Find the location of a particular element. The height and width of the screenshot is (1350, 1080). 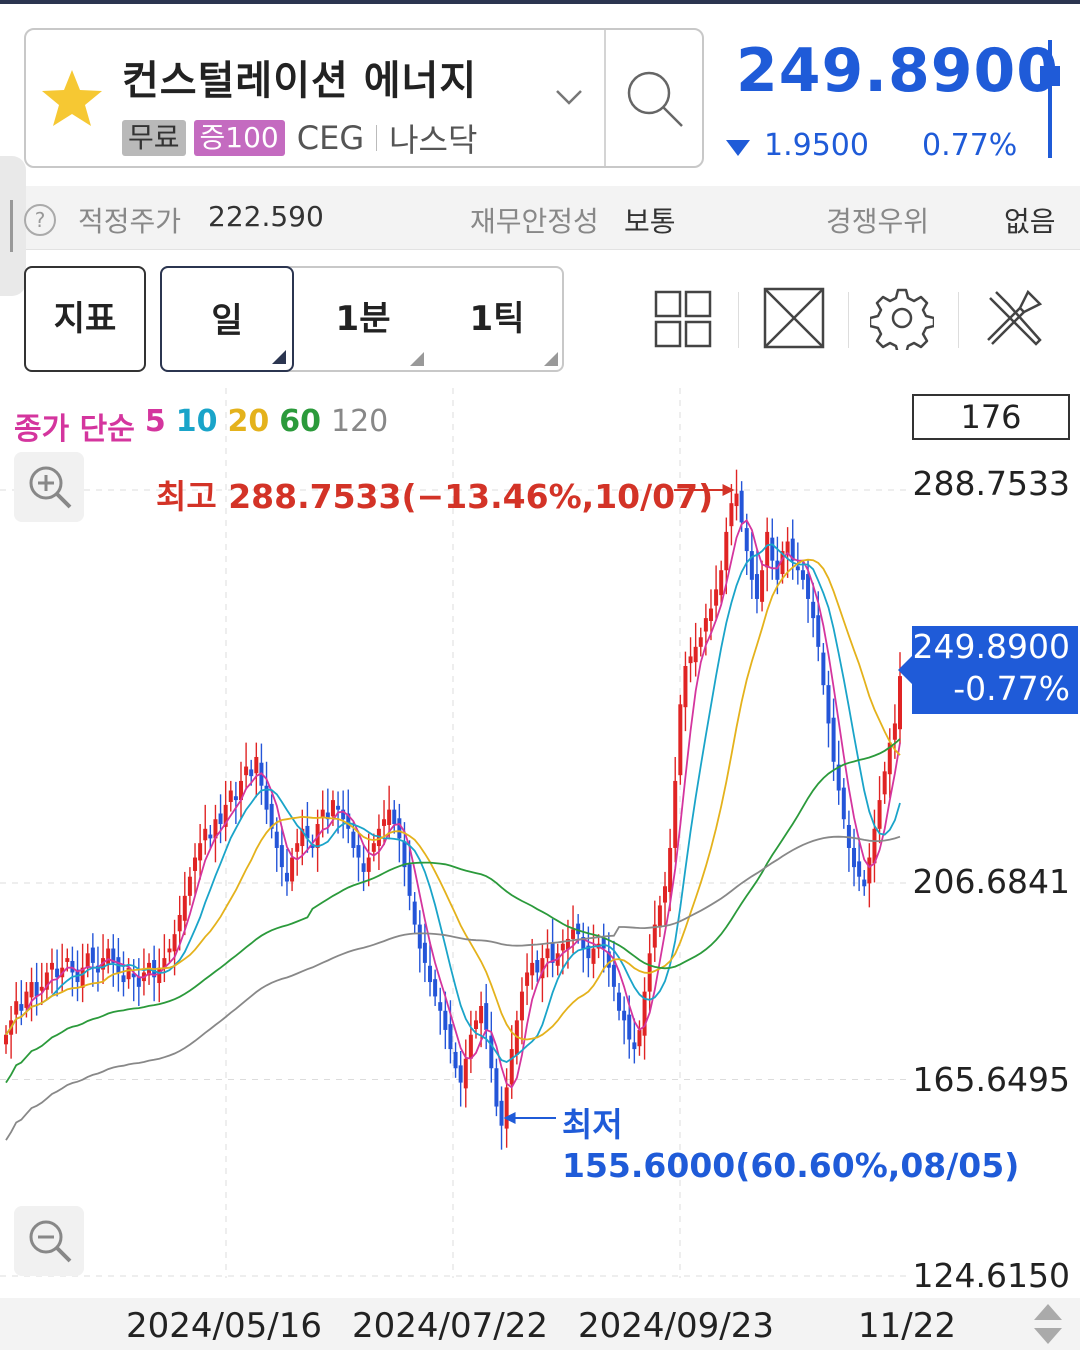

zoom-out-icon is located at coordinates (49, 1241).